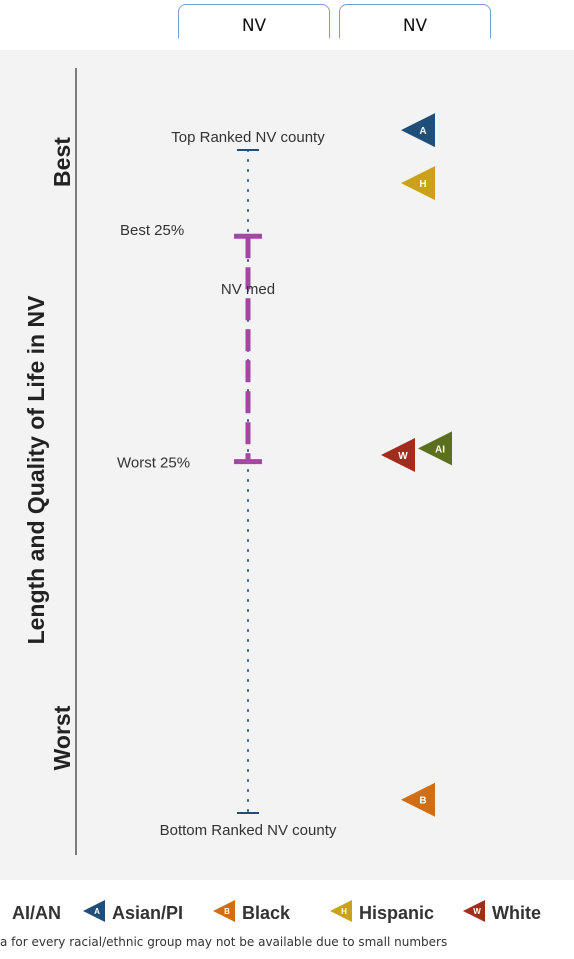  I want to click on scale-end-best: Best, so click(62, 162).